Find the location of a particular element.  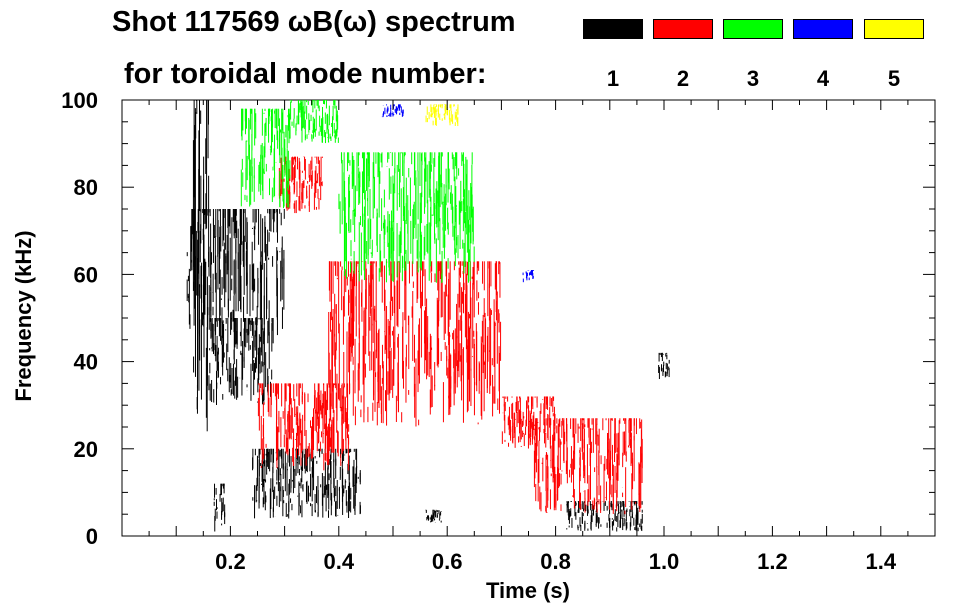

y-tick-label: 60 is located at coordinates (86, 274).